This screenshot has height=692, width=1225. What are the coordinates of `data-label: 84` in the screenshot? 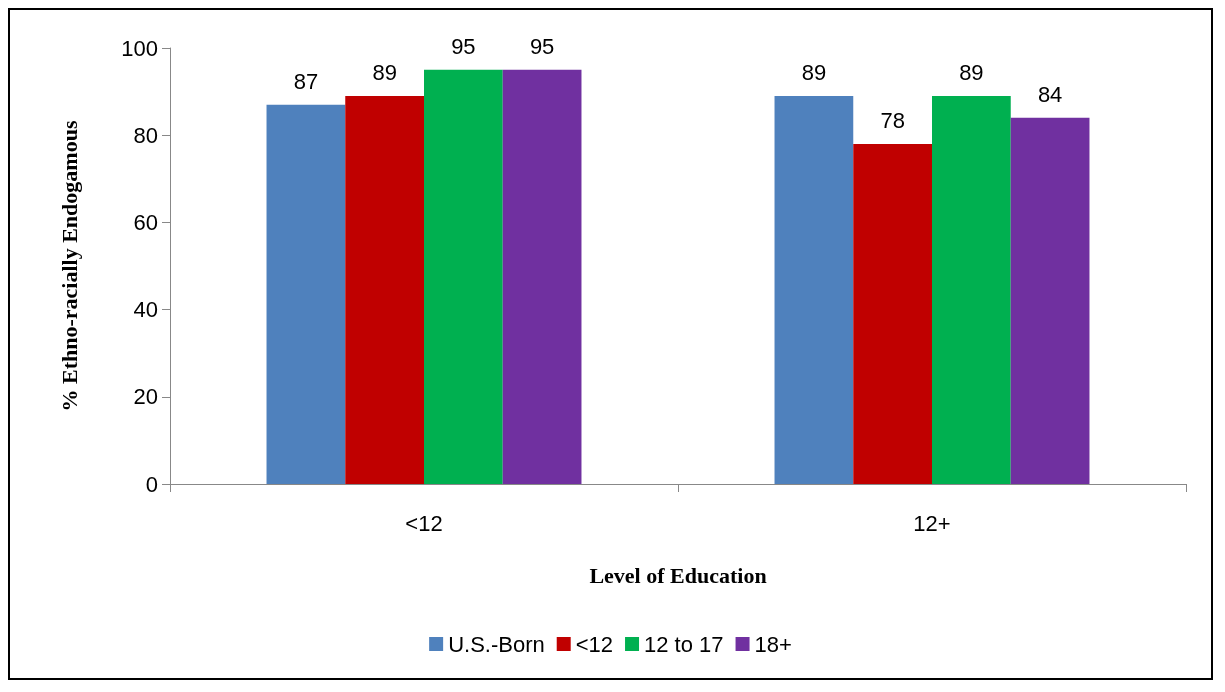 It's located at (1050, 95).